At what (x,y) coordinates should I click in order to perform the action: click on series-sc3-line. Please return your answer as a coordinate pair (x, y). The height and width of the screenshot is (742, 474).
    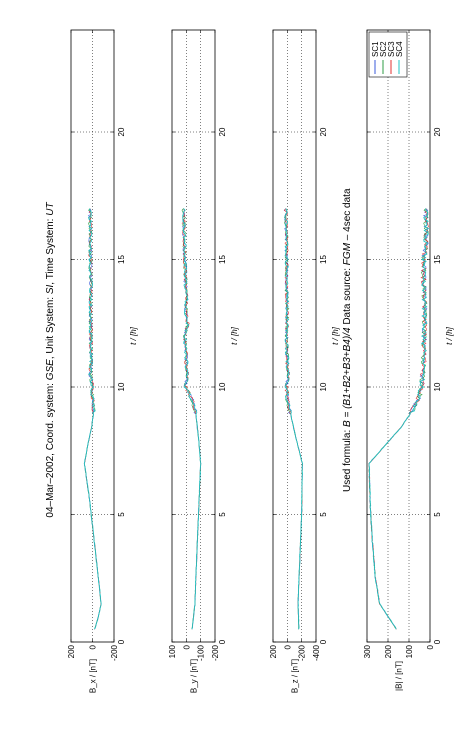
    Looking at the image, I should click on (398, 419).